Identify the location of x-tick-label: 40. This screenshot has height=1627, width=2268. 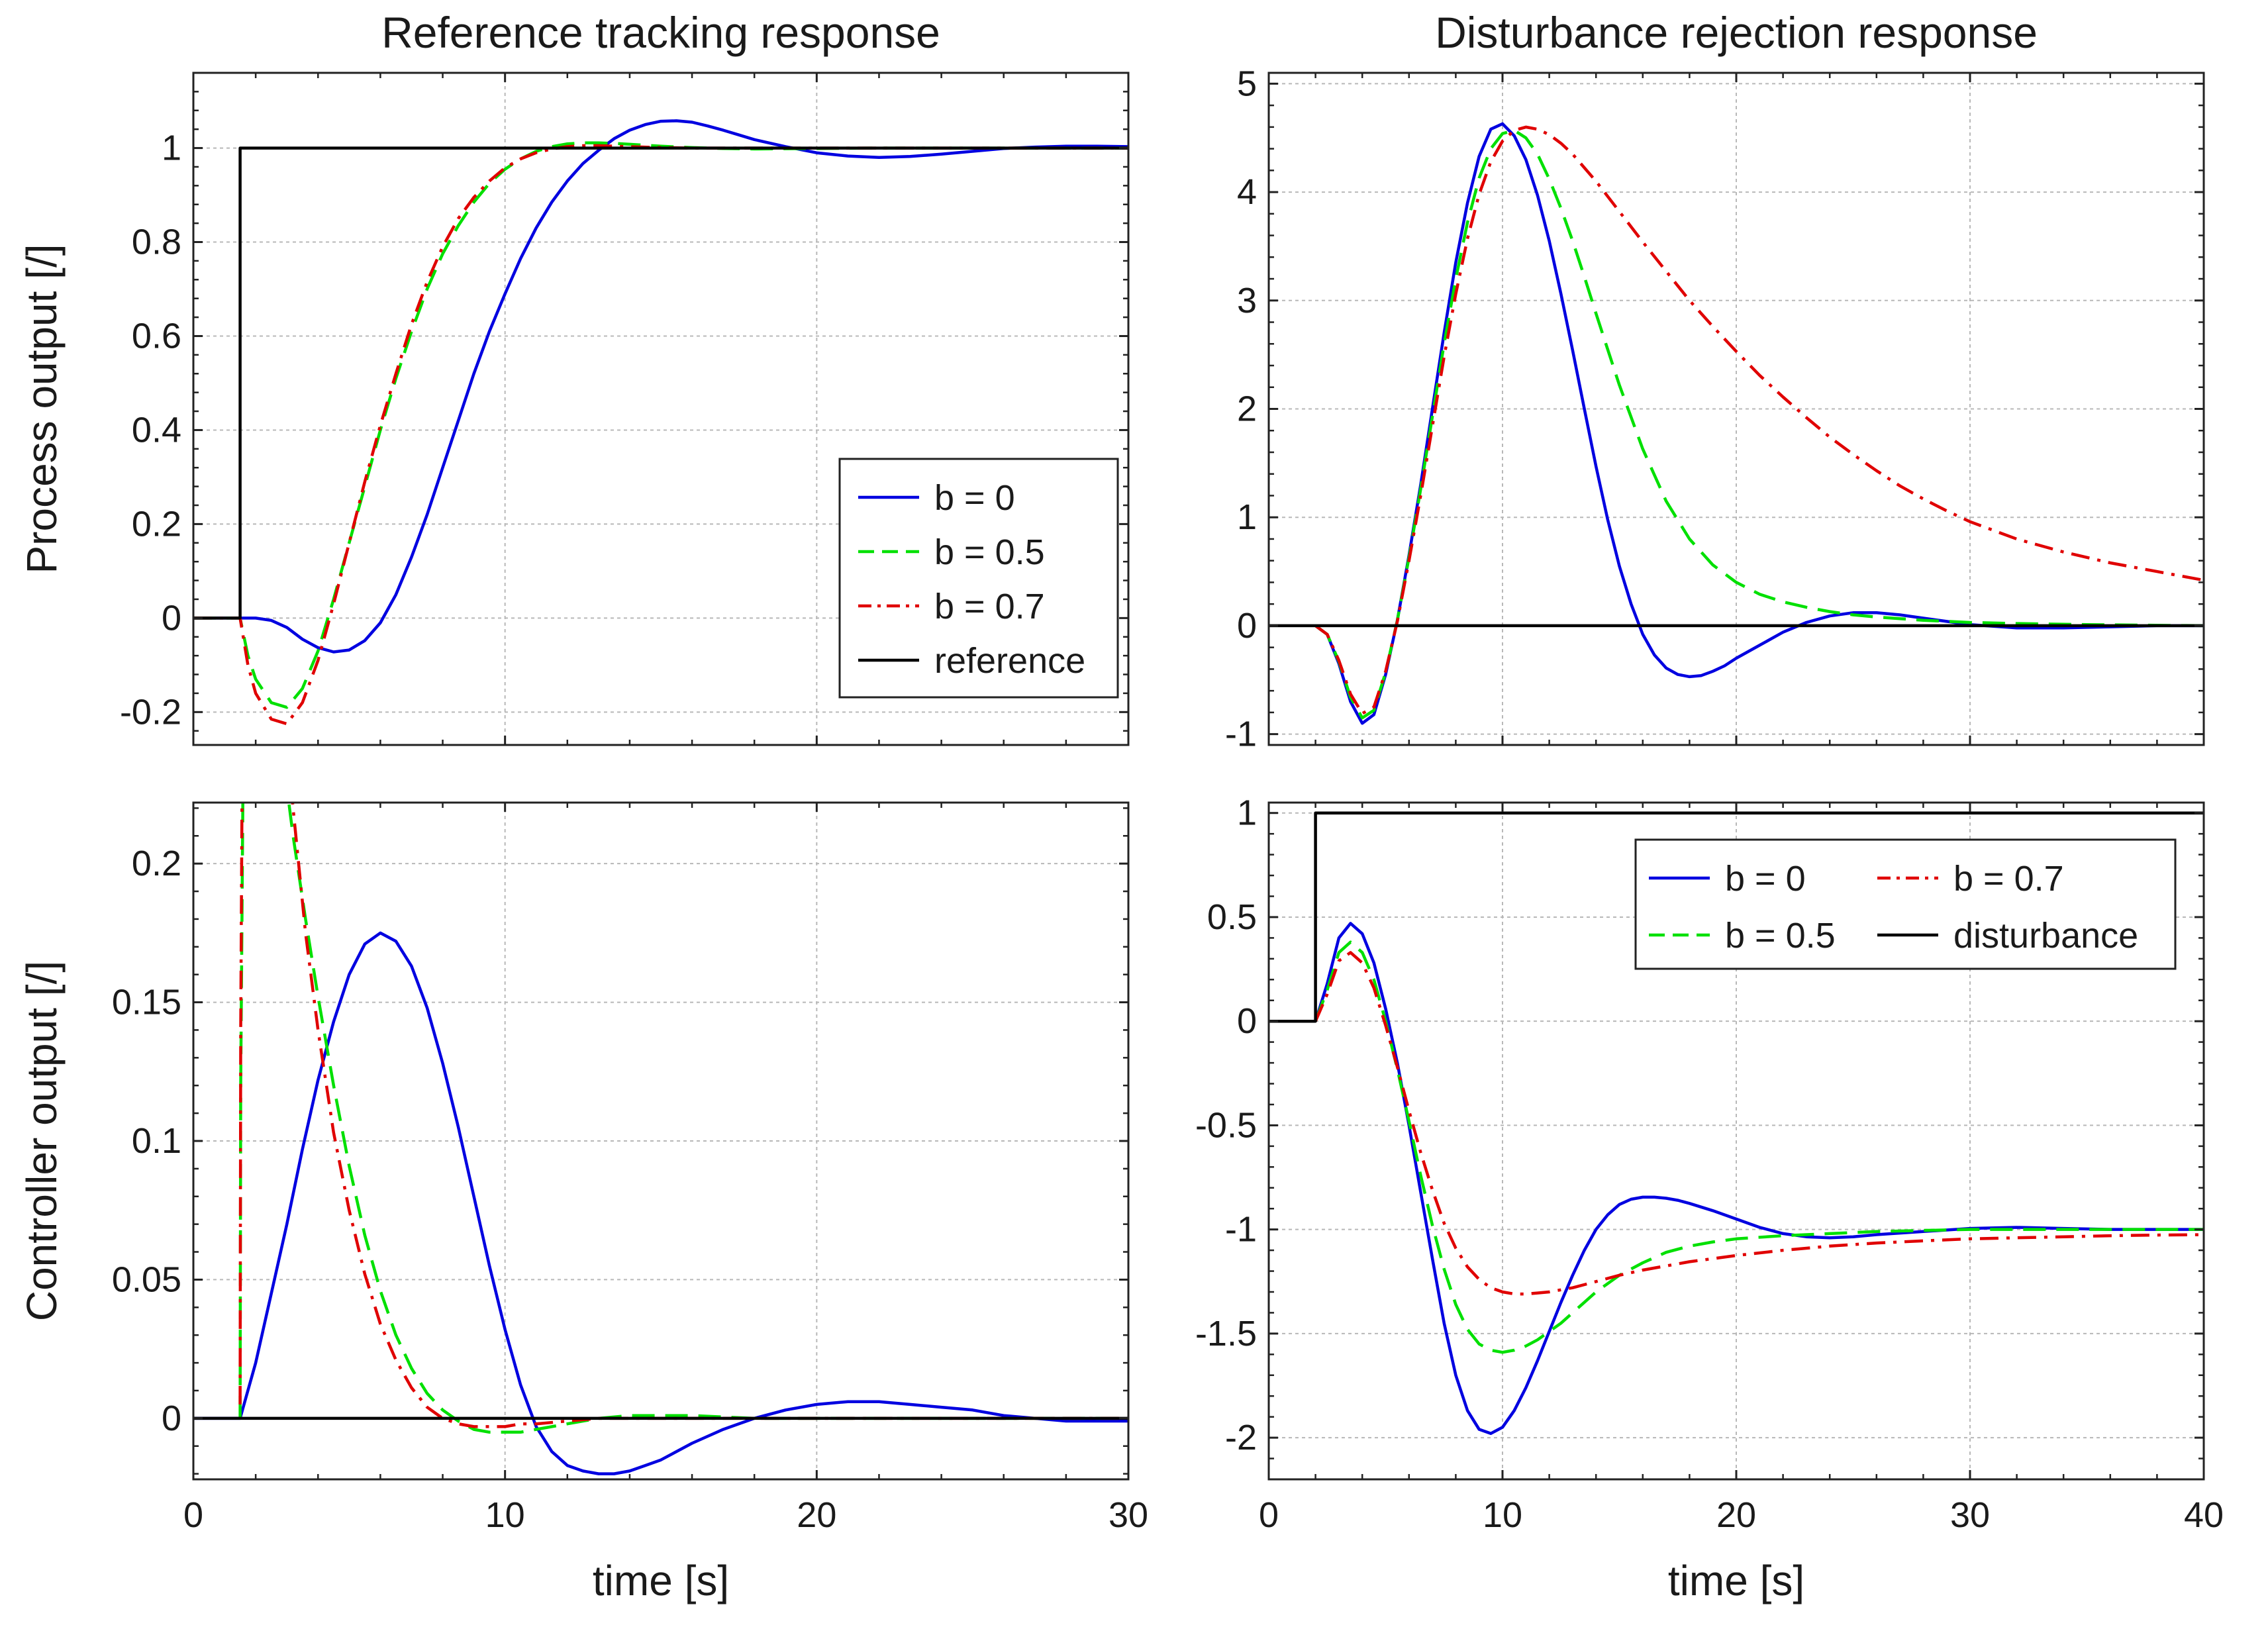
(2204, 1515).